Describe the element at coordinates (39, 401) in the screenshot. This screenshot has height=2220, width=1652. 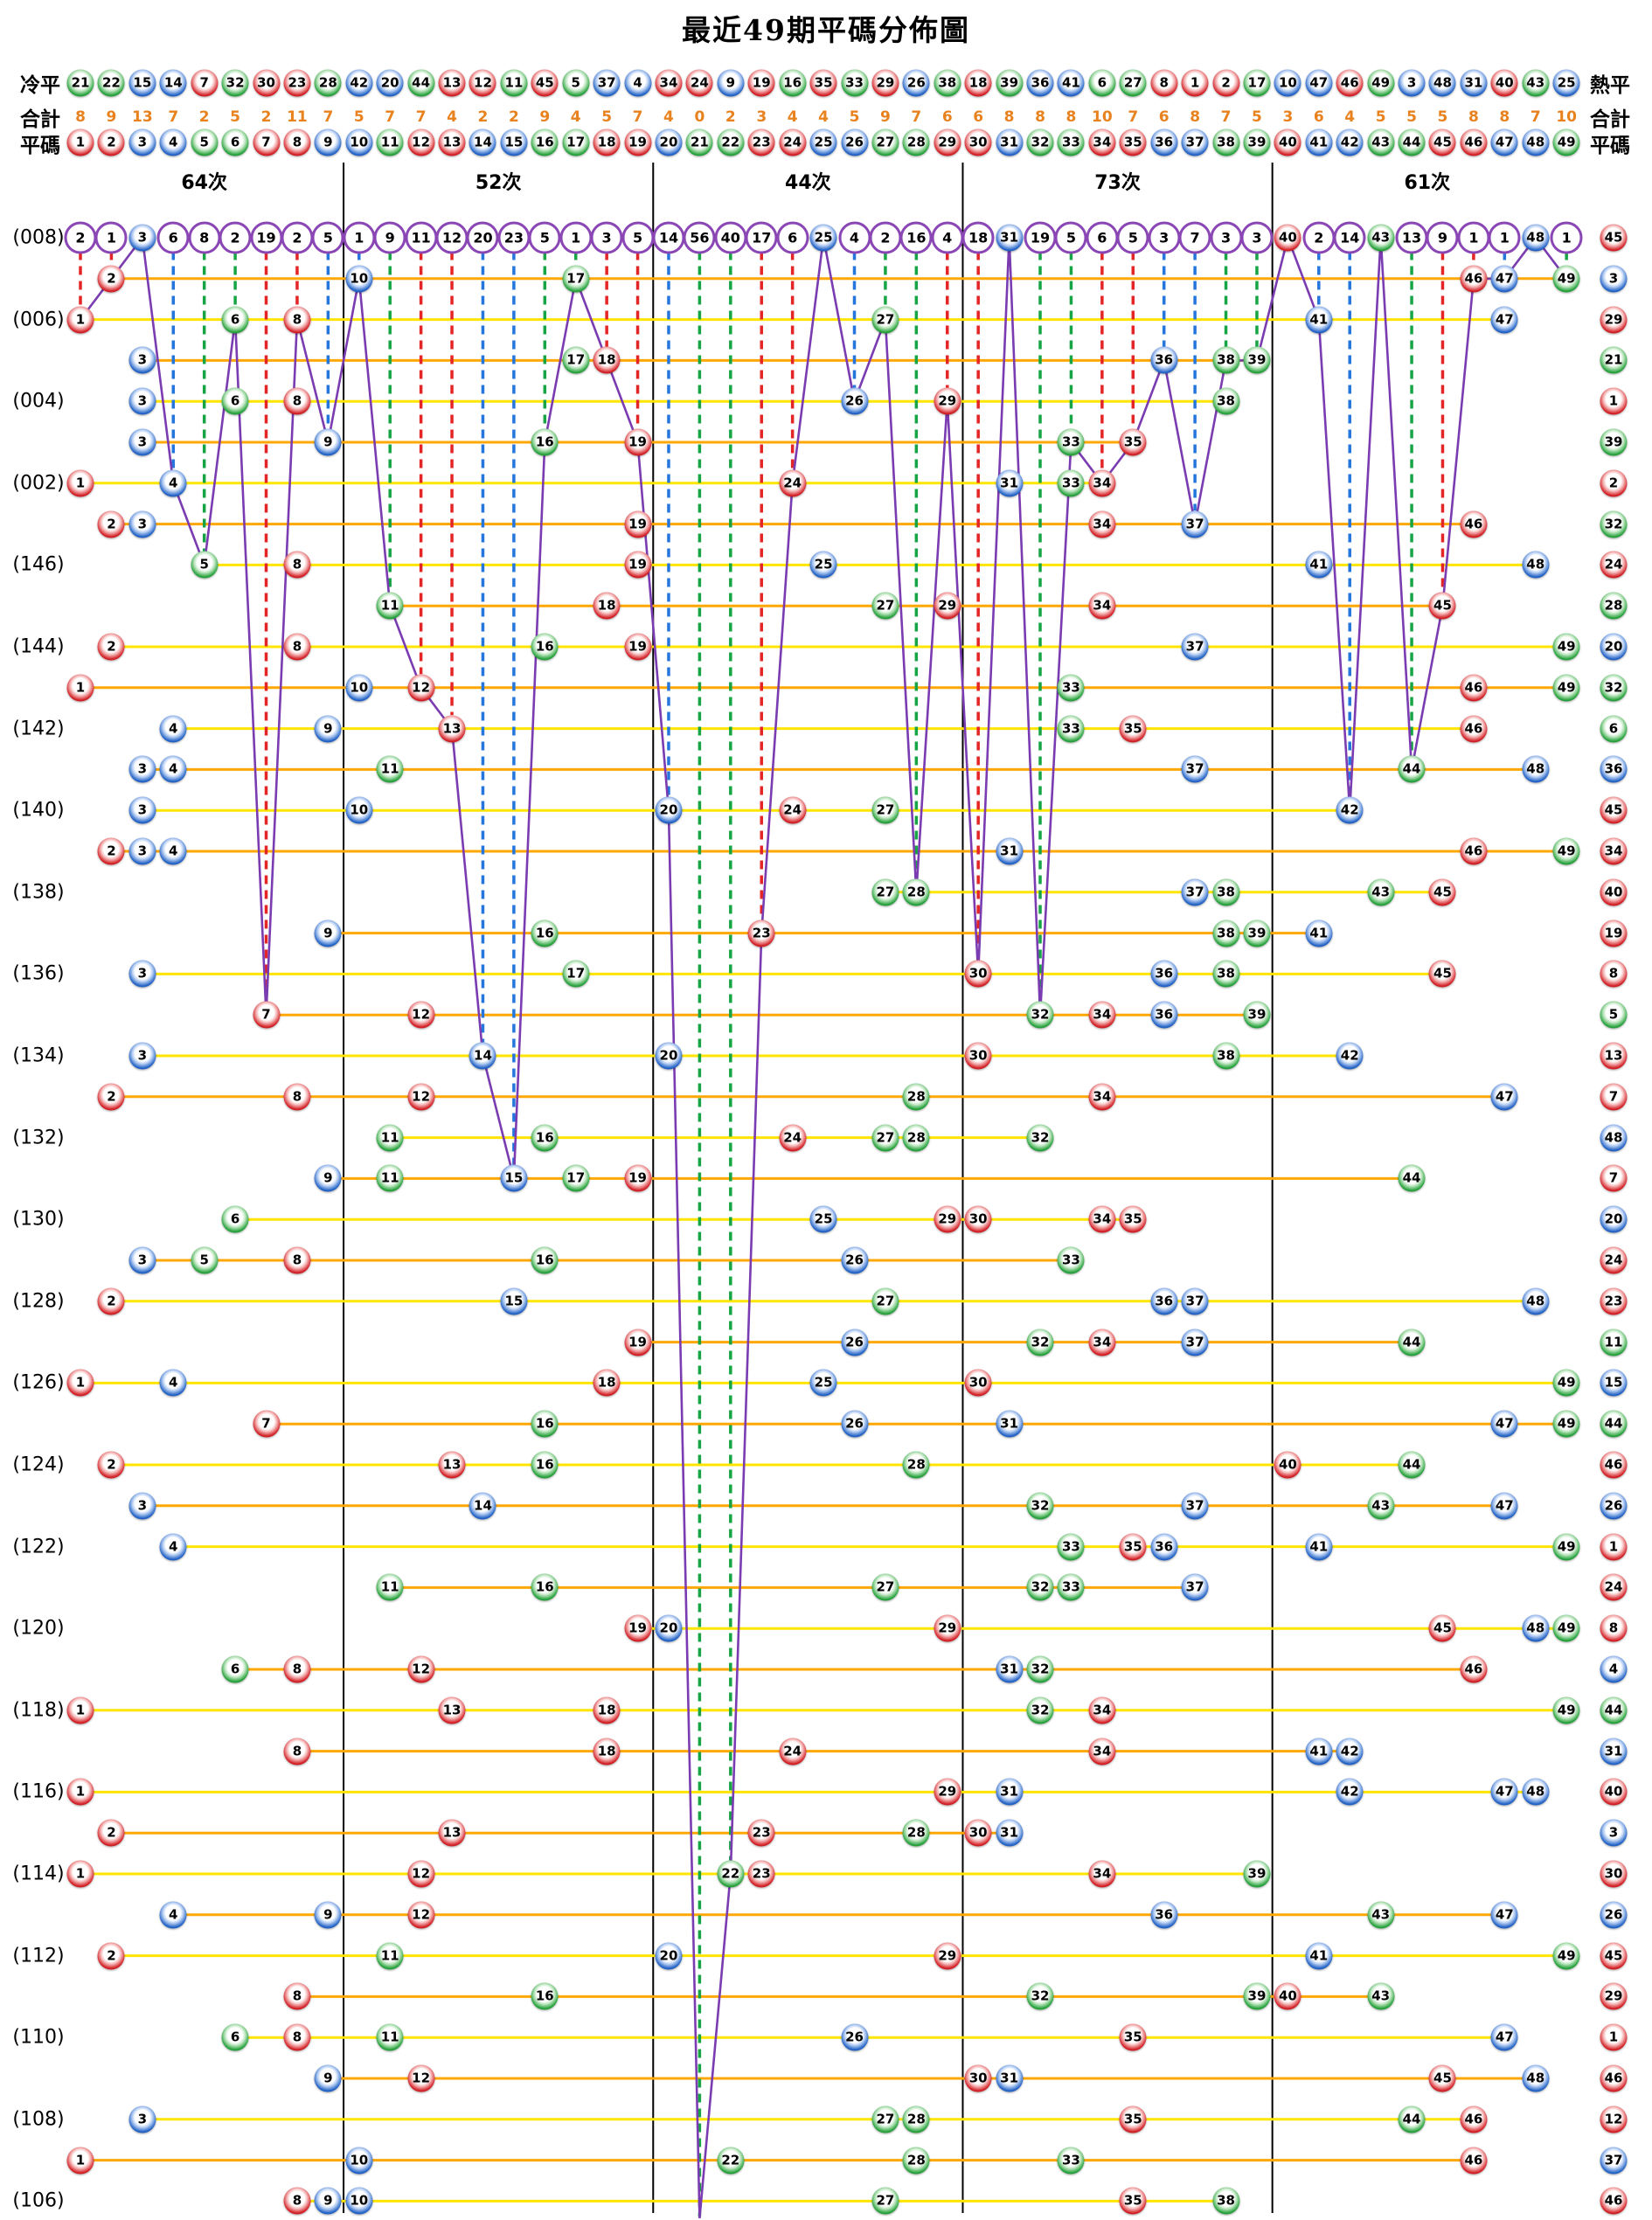
I see `row-label: (004)` at that location.